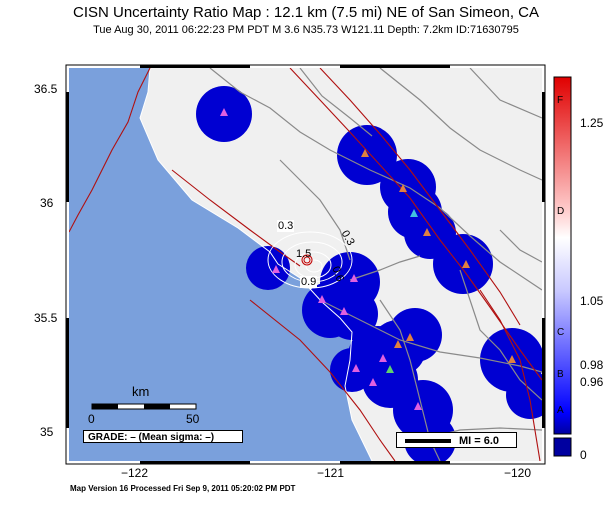  I want to click on lat-label: 35, so click(47, 432).